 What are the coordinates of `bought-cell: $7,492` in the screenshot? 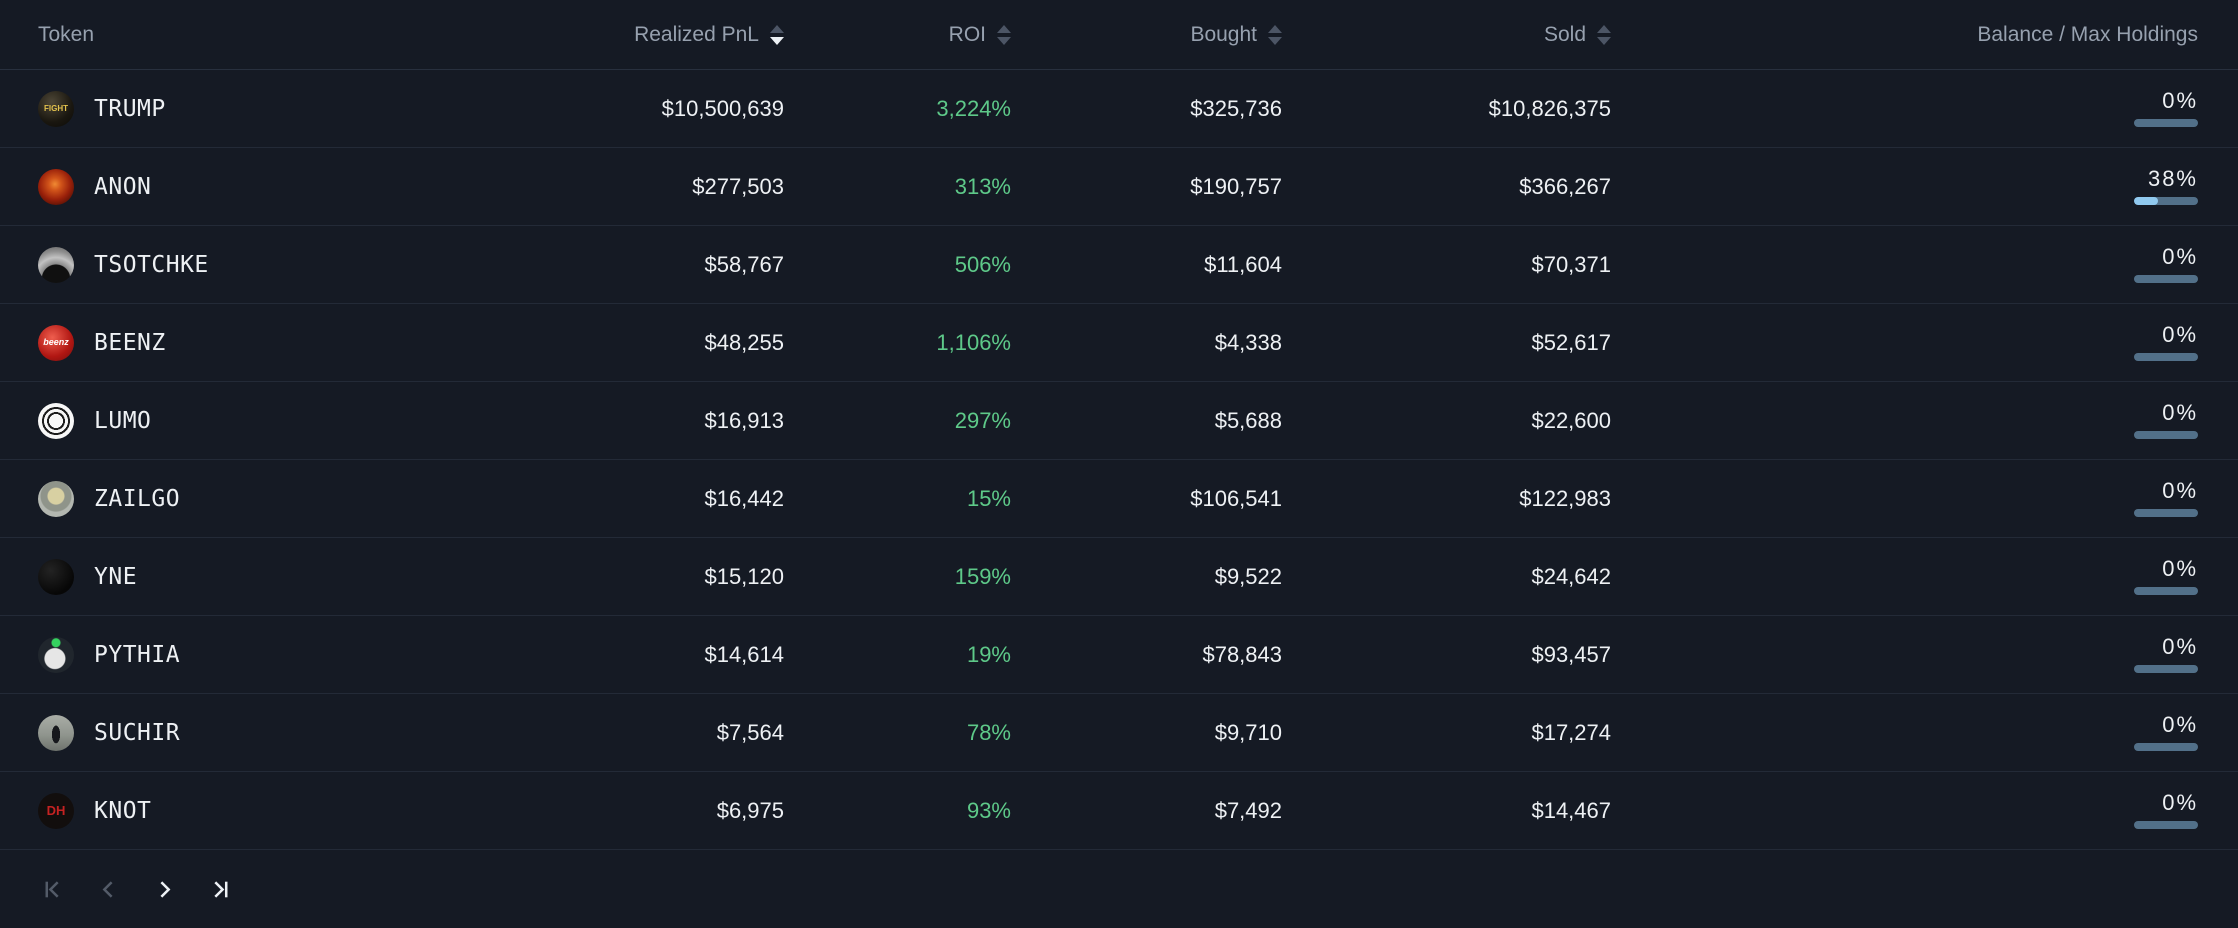 It's located at (1248, 810).